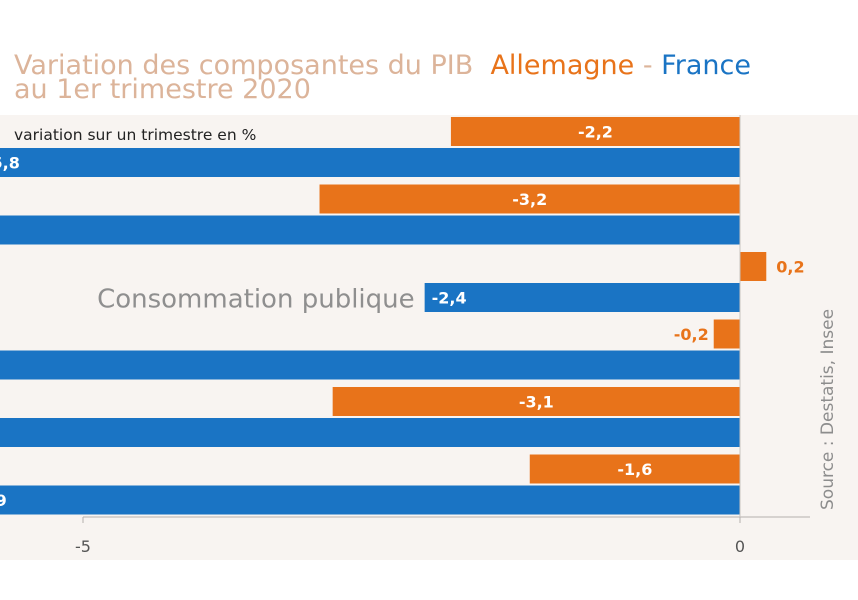 The image size is (858, 600). What do you see at coordinates (740, 546) in the screenshot?
I see `x-tick-label: 0` at bounding box center [740, 546].